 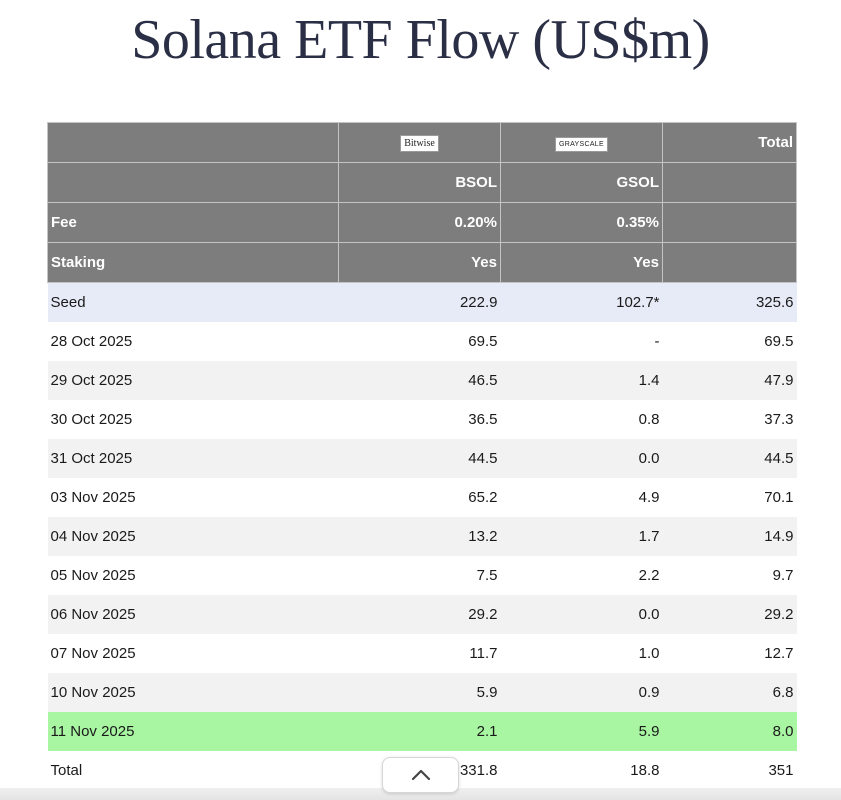 What do you see at coordinates (193, 222) in the screenshot?
I see `fee-label: Fee` at bounding box center [193, 222].